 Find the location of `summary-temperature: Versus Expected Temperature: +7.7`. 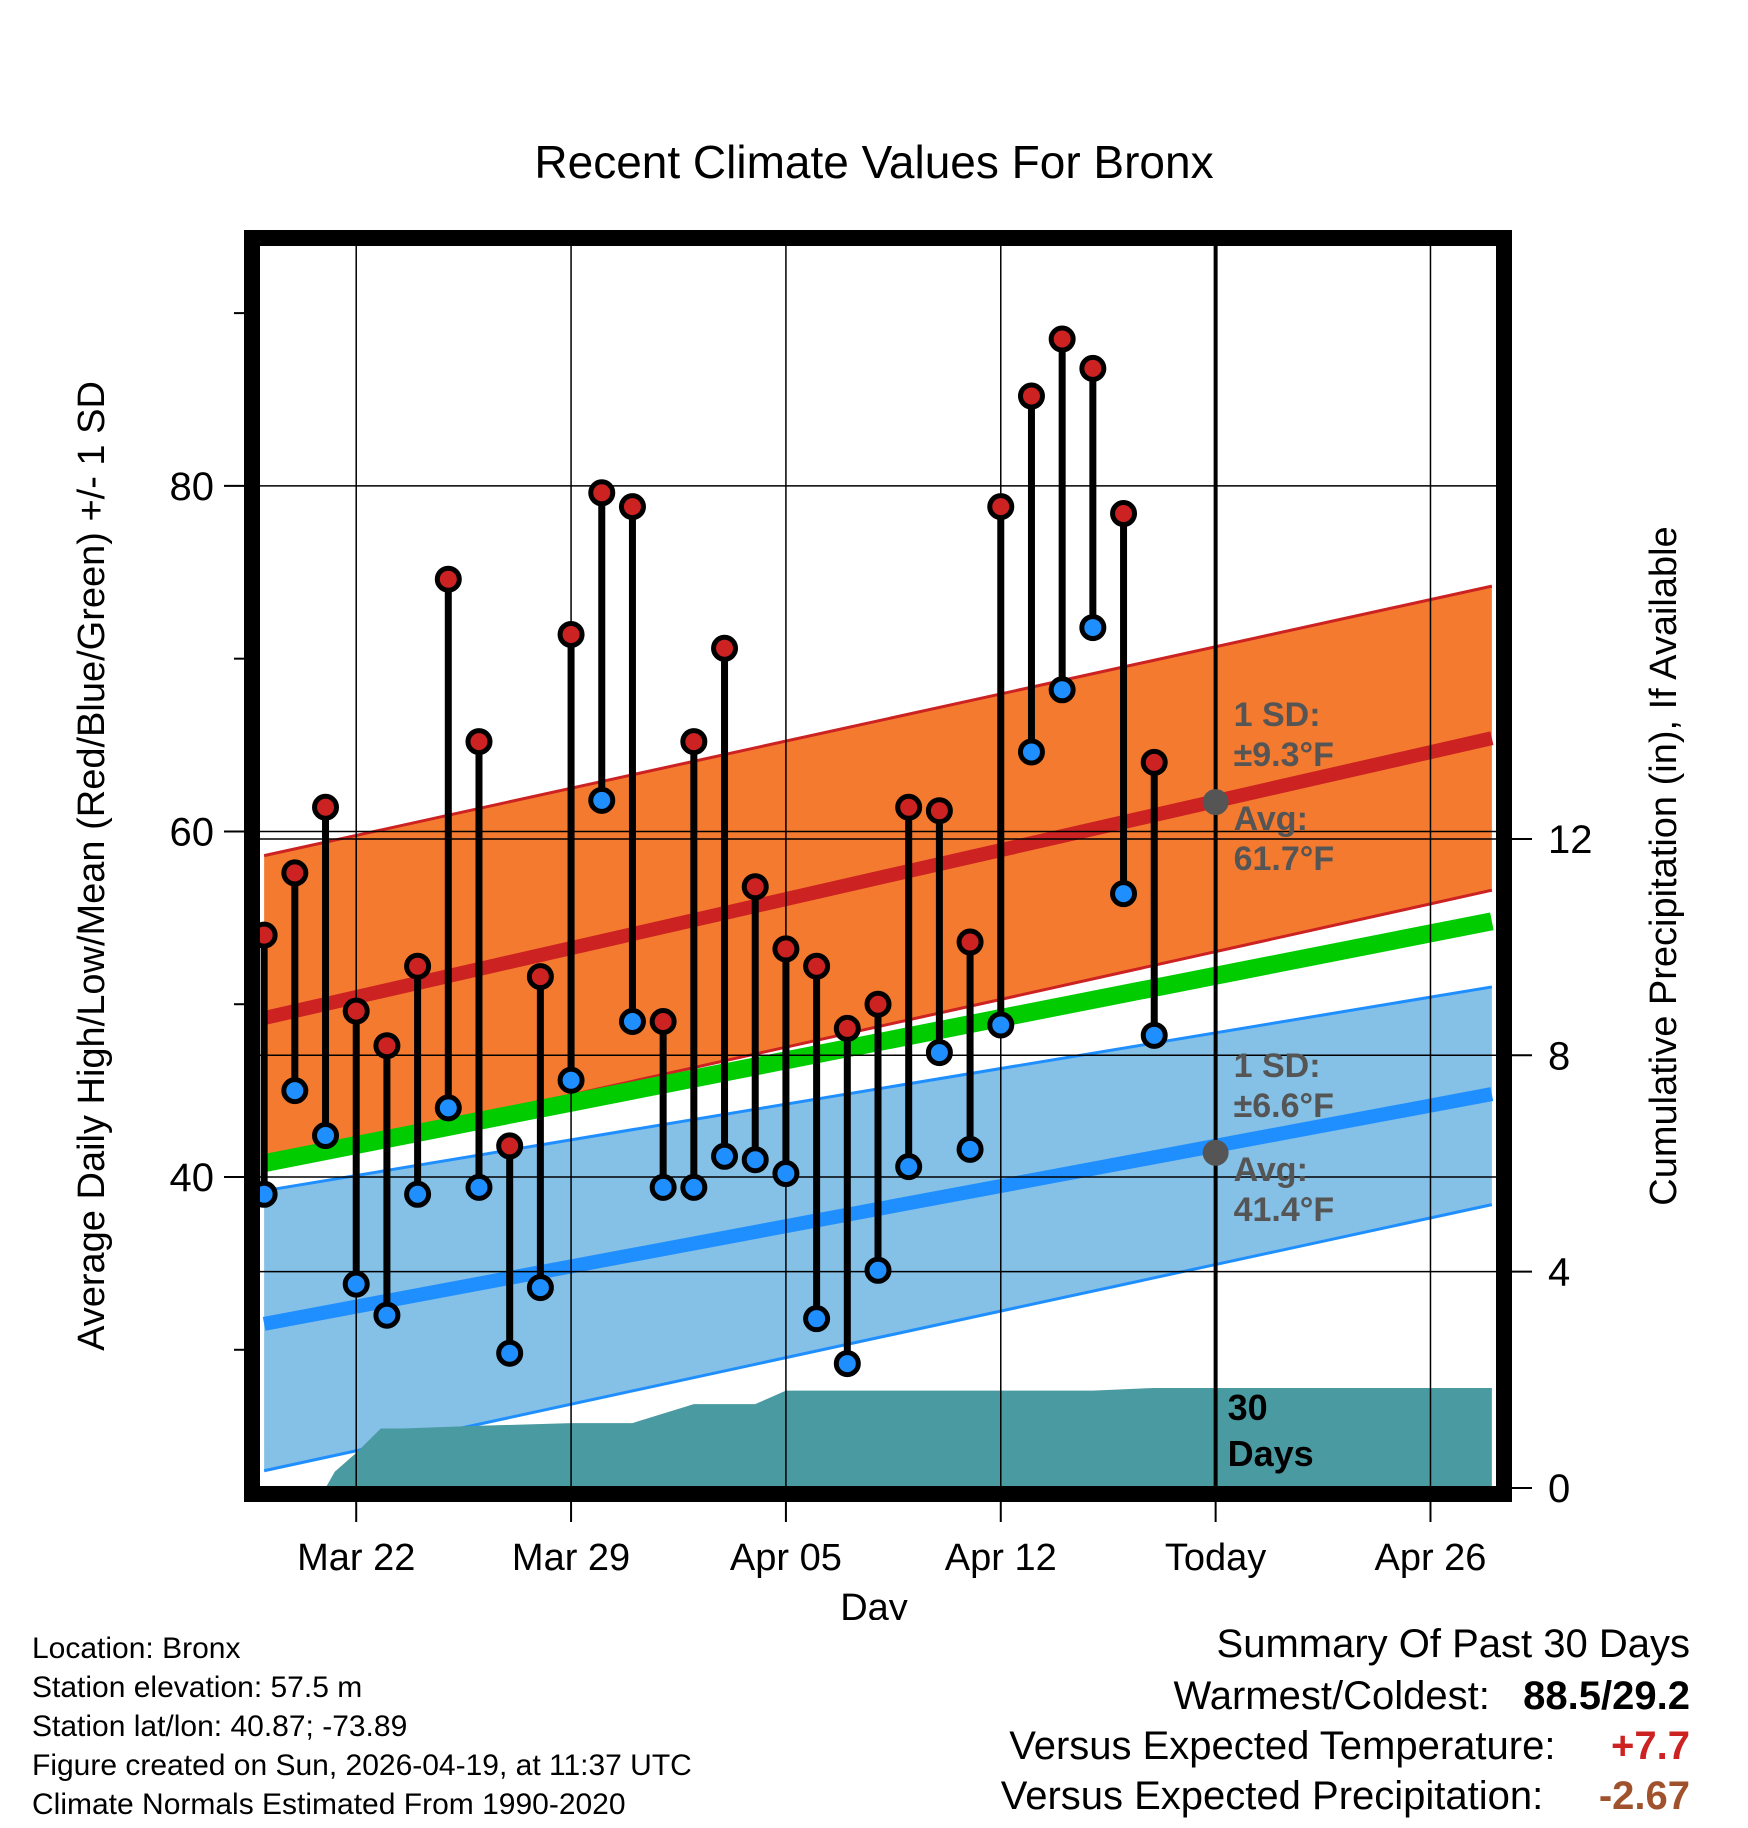

summary-temperature: Versus Expected Temperature: +7.7 is located at coordinates (1349, 1746).